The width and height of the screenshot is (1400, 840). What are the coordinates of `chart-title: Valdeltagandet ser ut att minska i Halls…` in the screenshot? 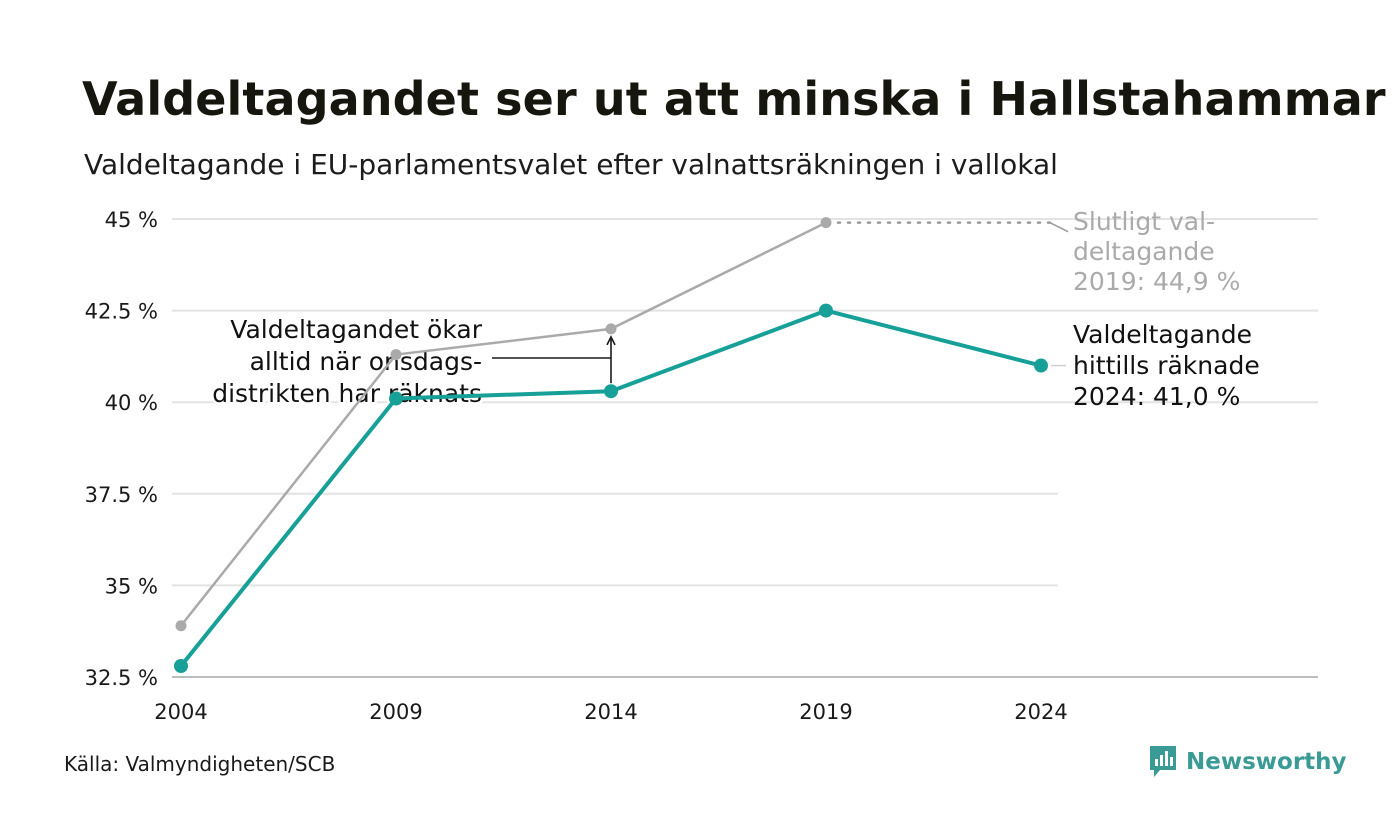 It's located at (734, 99).